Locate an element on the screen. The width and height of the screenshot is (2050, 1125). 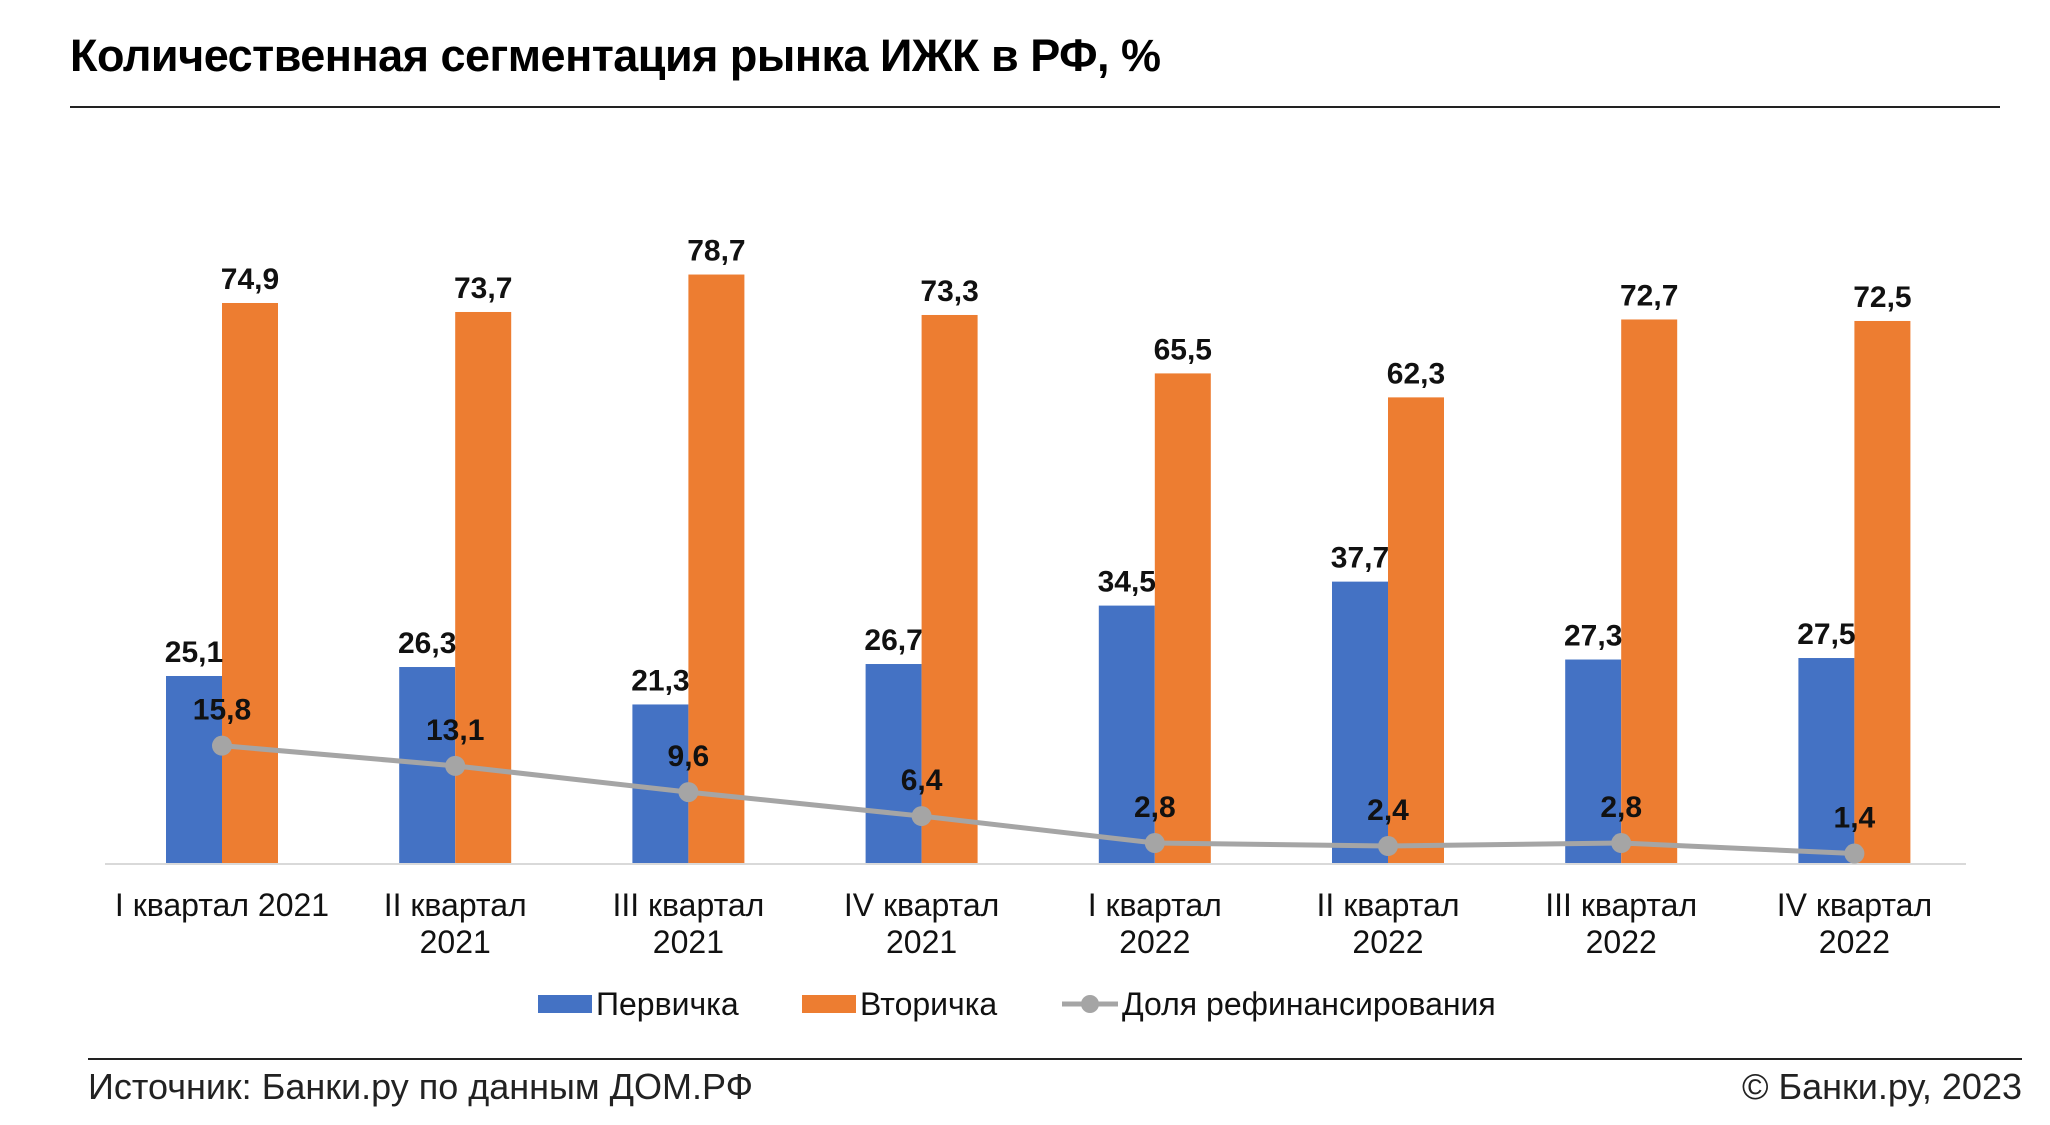
refinancing-value-label: 13,1 is located at coordinates (455, 730).